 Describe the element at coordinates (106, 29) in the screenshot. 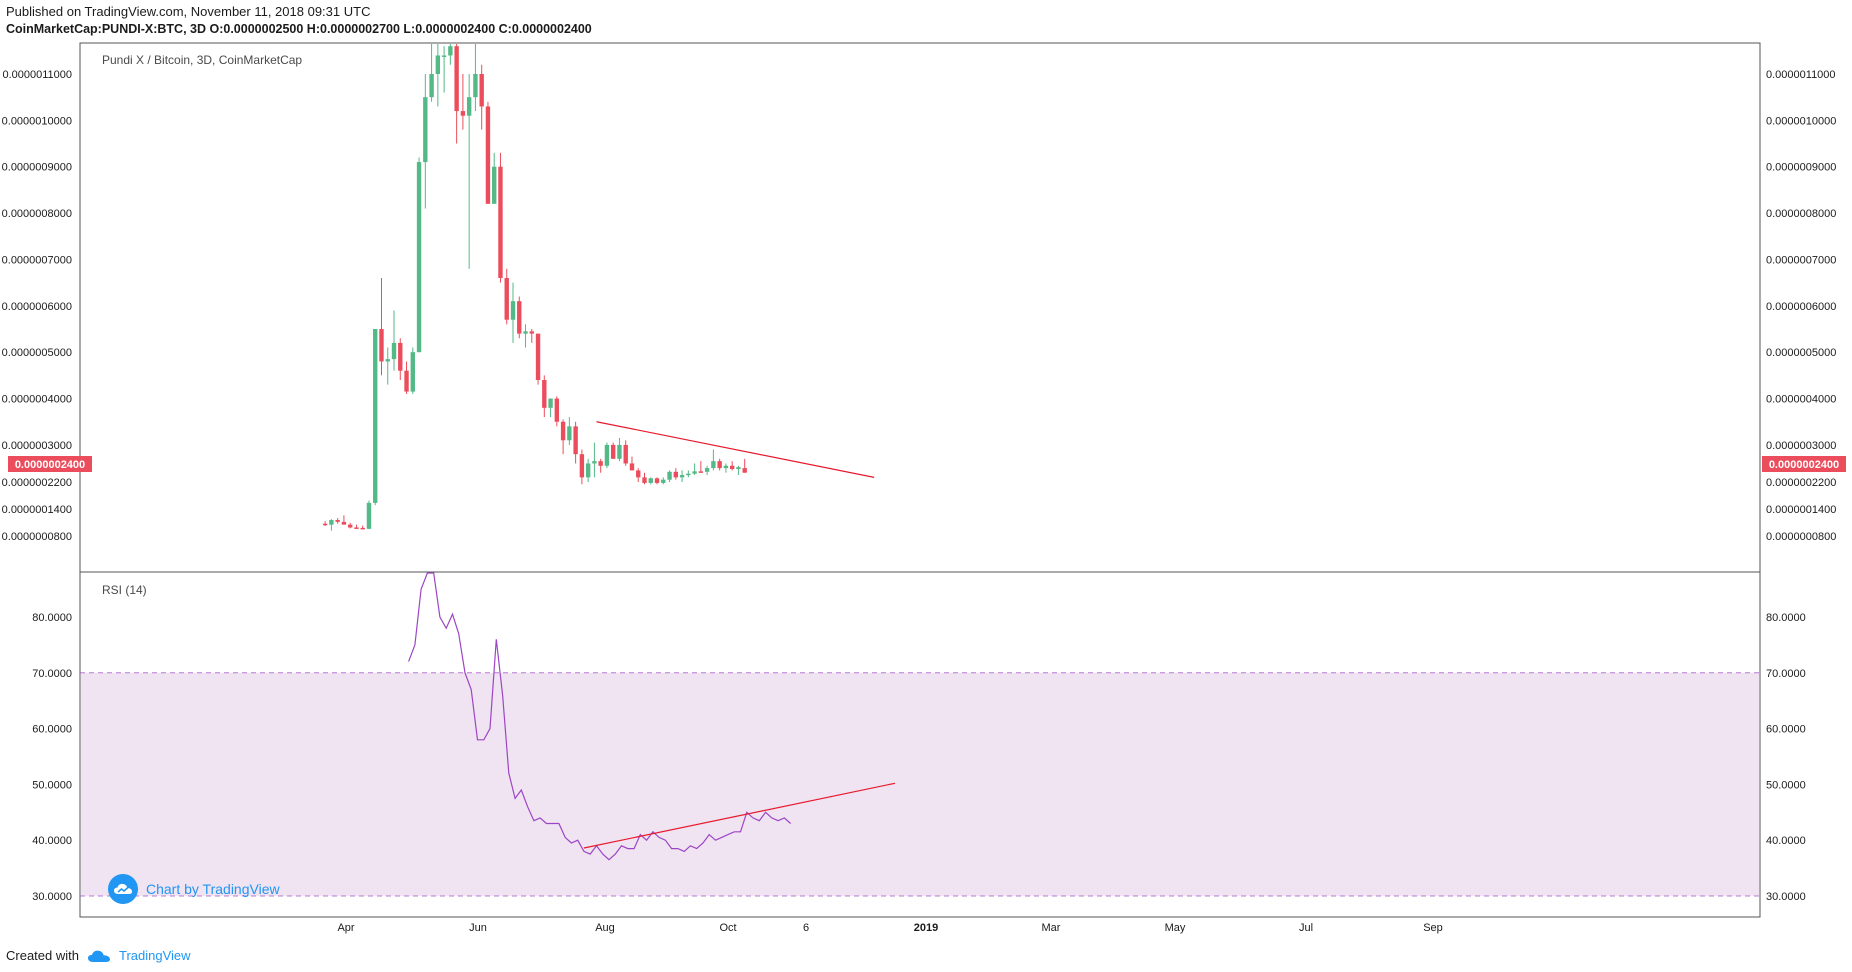

I see `symbol-label: CoinMarketCap:PUNDI-X:BTC, 3D` at that location.